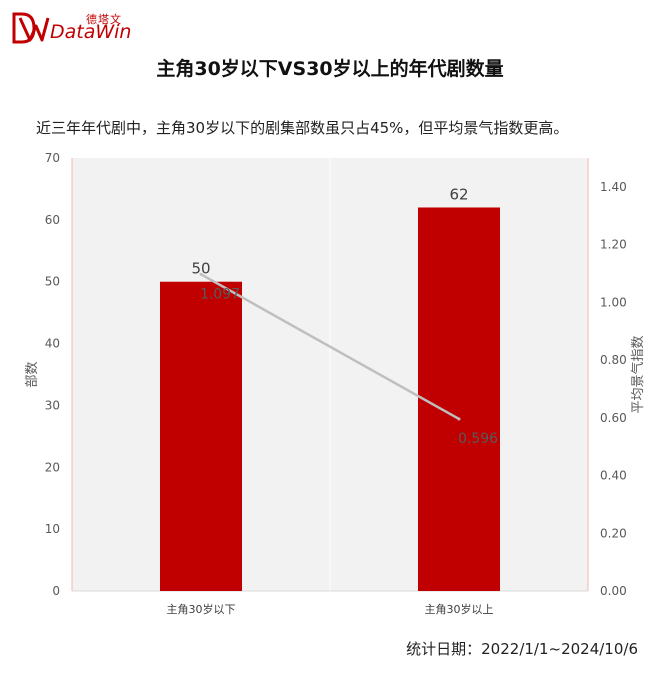 The width and height of the screenshot is (660, 675). Describe the element at coordinates (52, 282) in the screenshot. I see `y-tick-label: 50` at that location.